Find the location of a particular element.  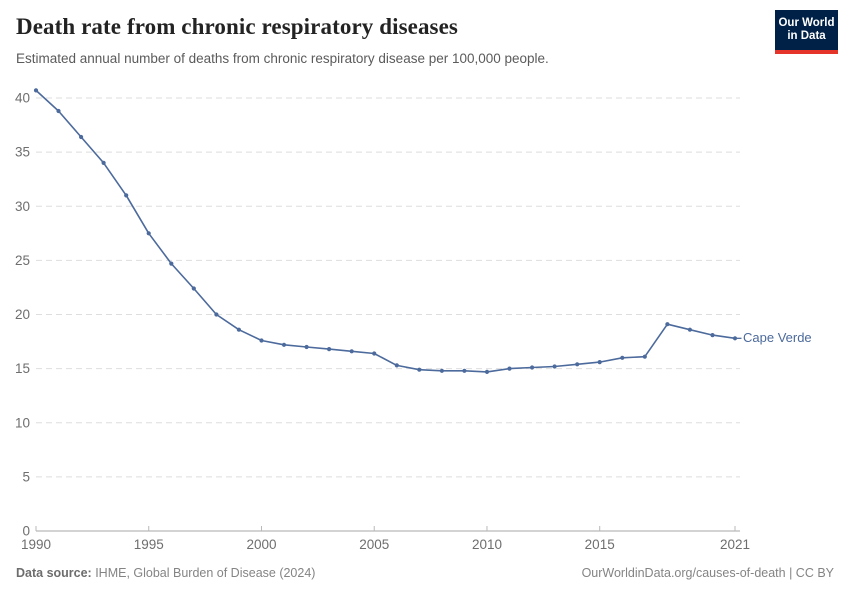

x-tick-label-1995: 1995 is located at coordinates (149, 544).